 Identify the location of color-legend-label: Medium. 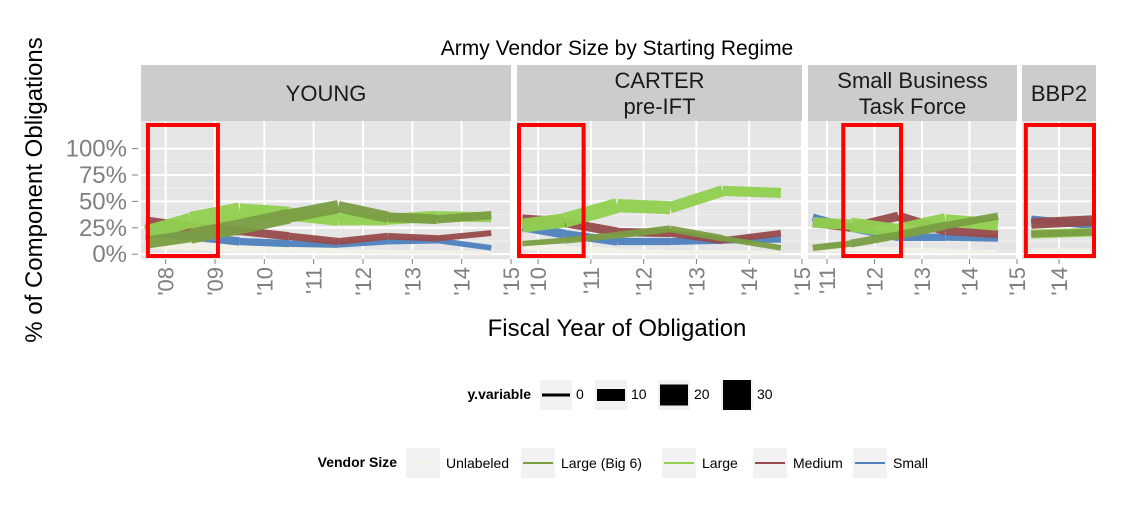
(818, 463).